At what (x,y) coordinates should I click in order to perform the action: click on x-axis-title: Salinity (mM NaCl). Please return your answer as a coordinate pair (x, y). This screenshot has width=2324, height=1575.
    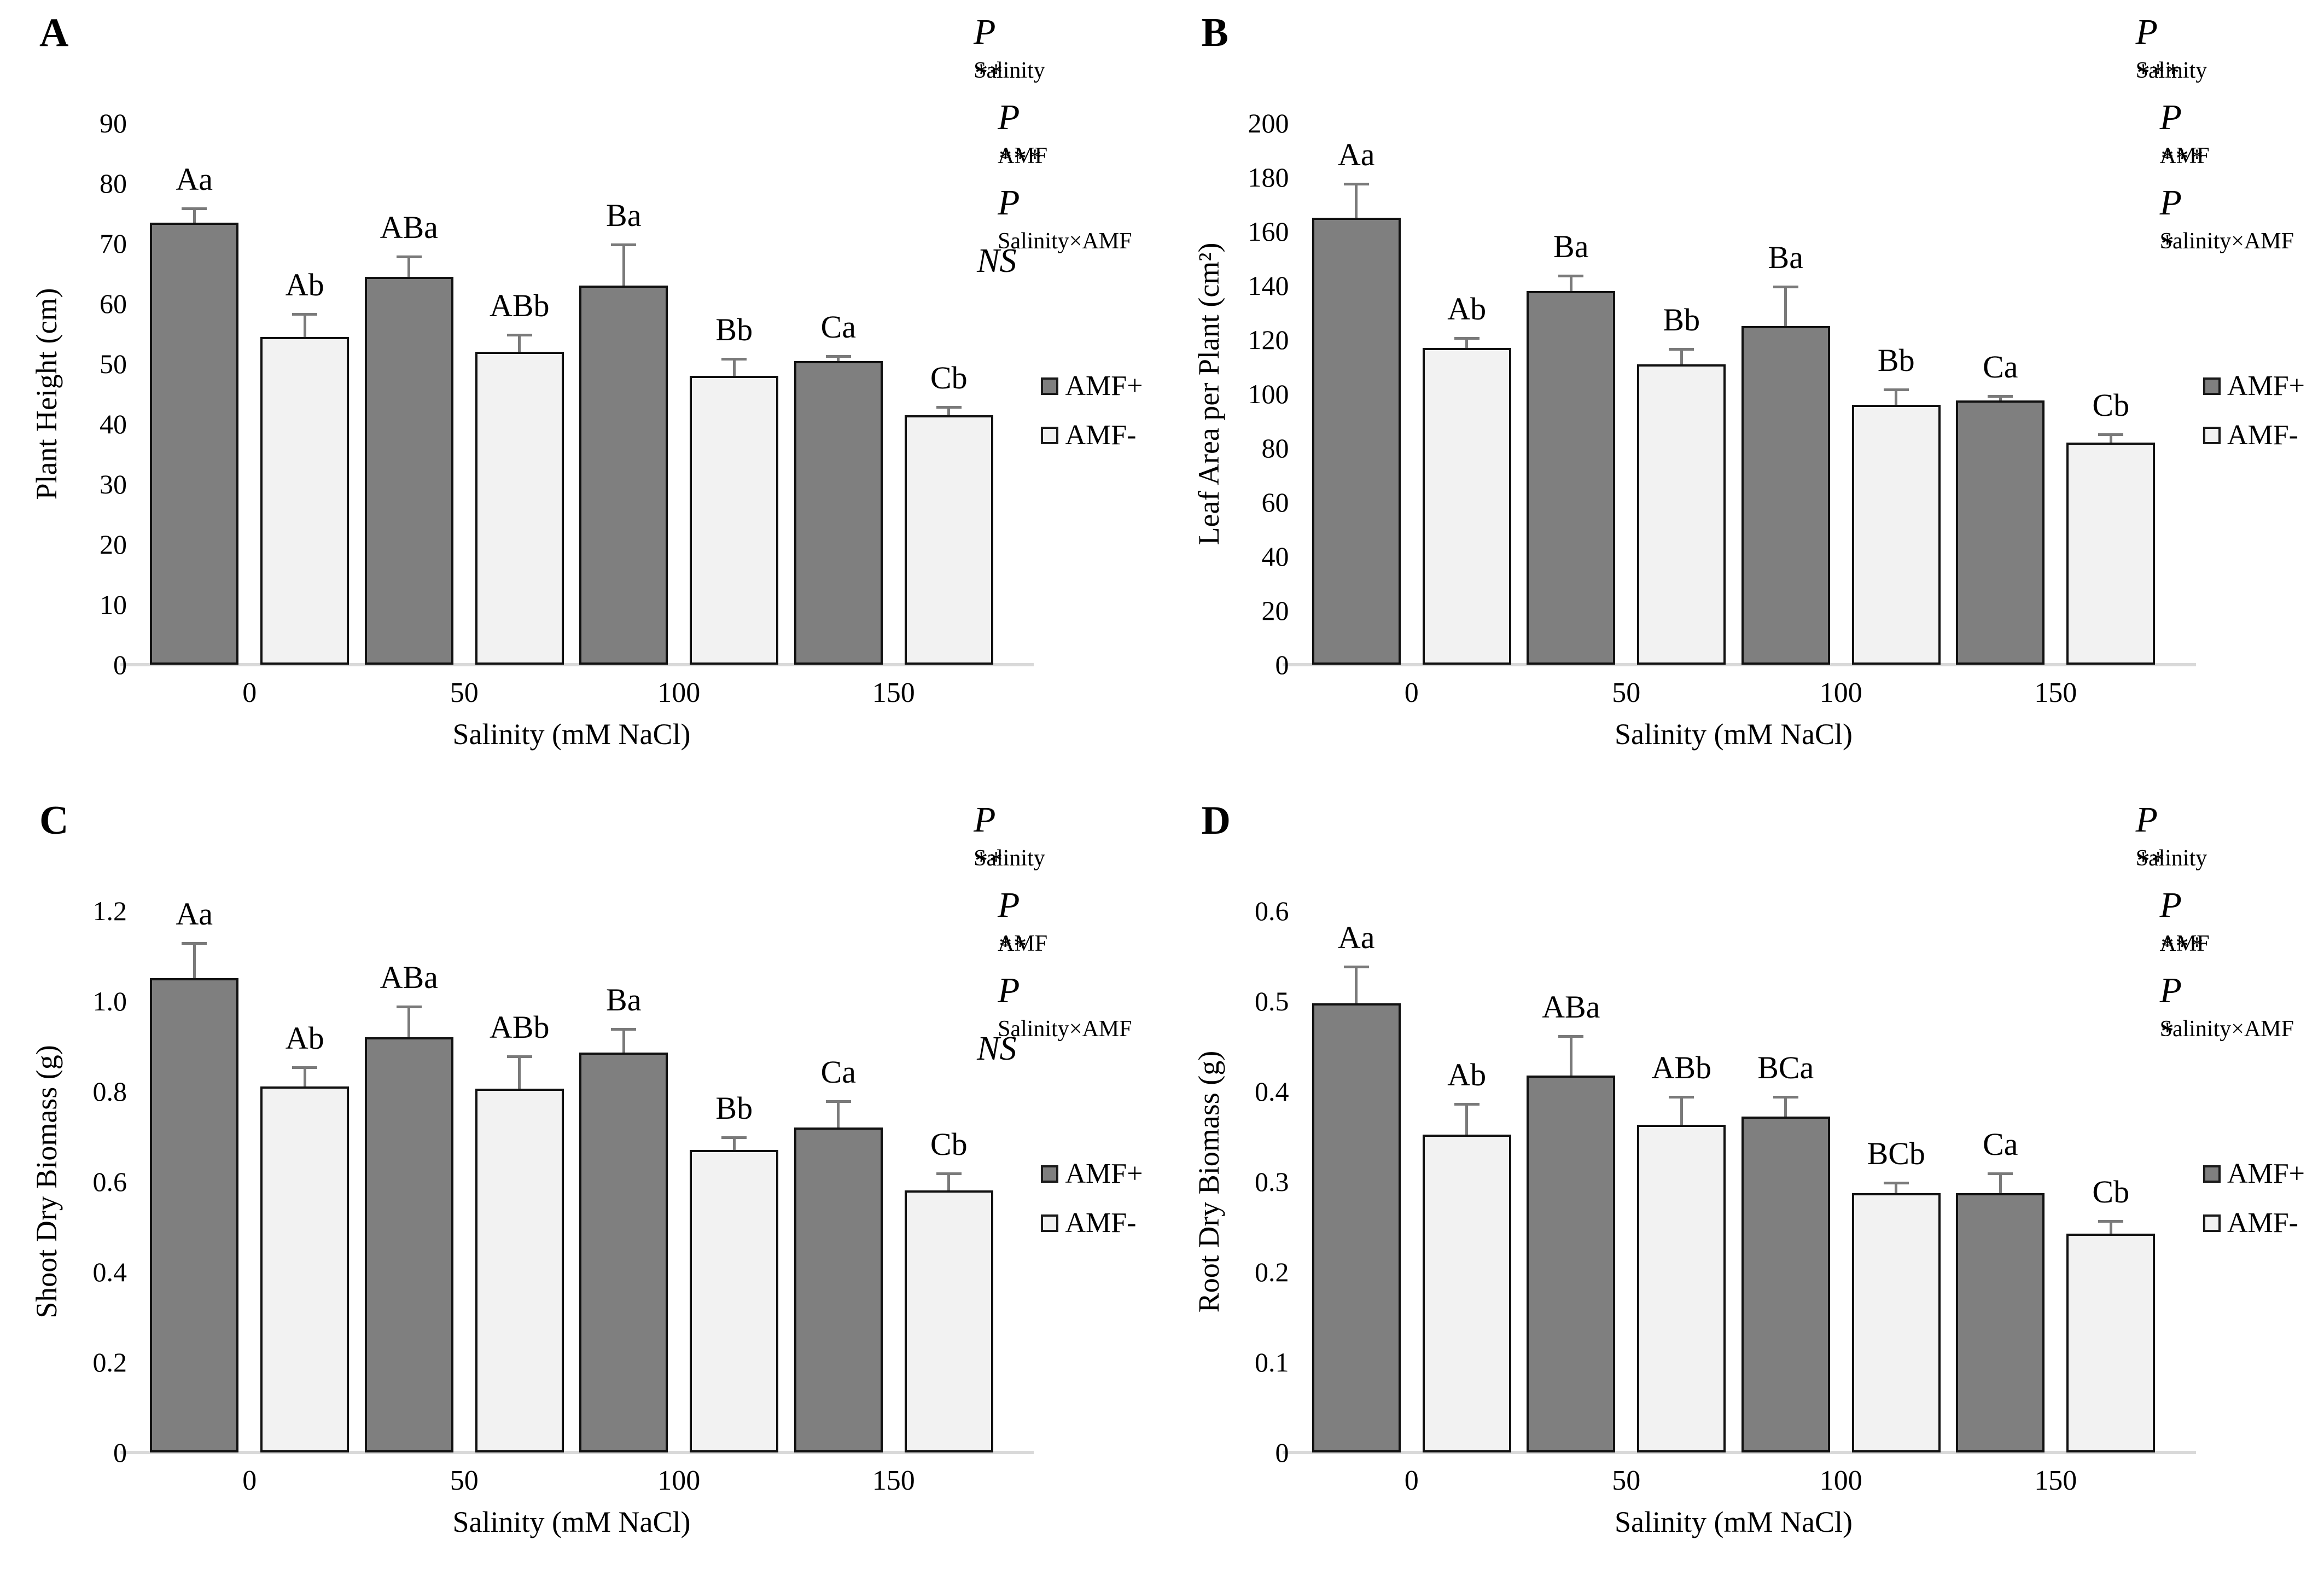
    Looking at the image, I should click on (571, 1521).